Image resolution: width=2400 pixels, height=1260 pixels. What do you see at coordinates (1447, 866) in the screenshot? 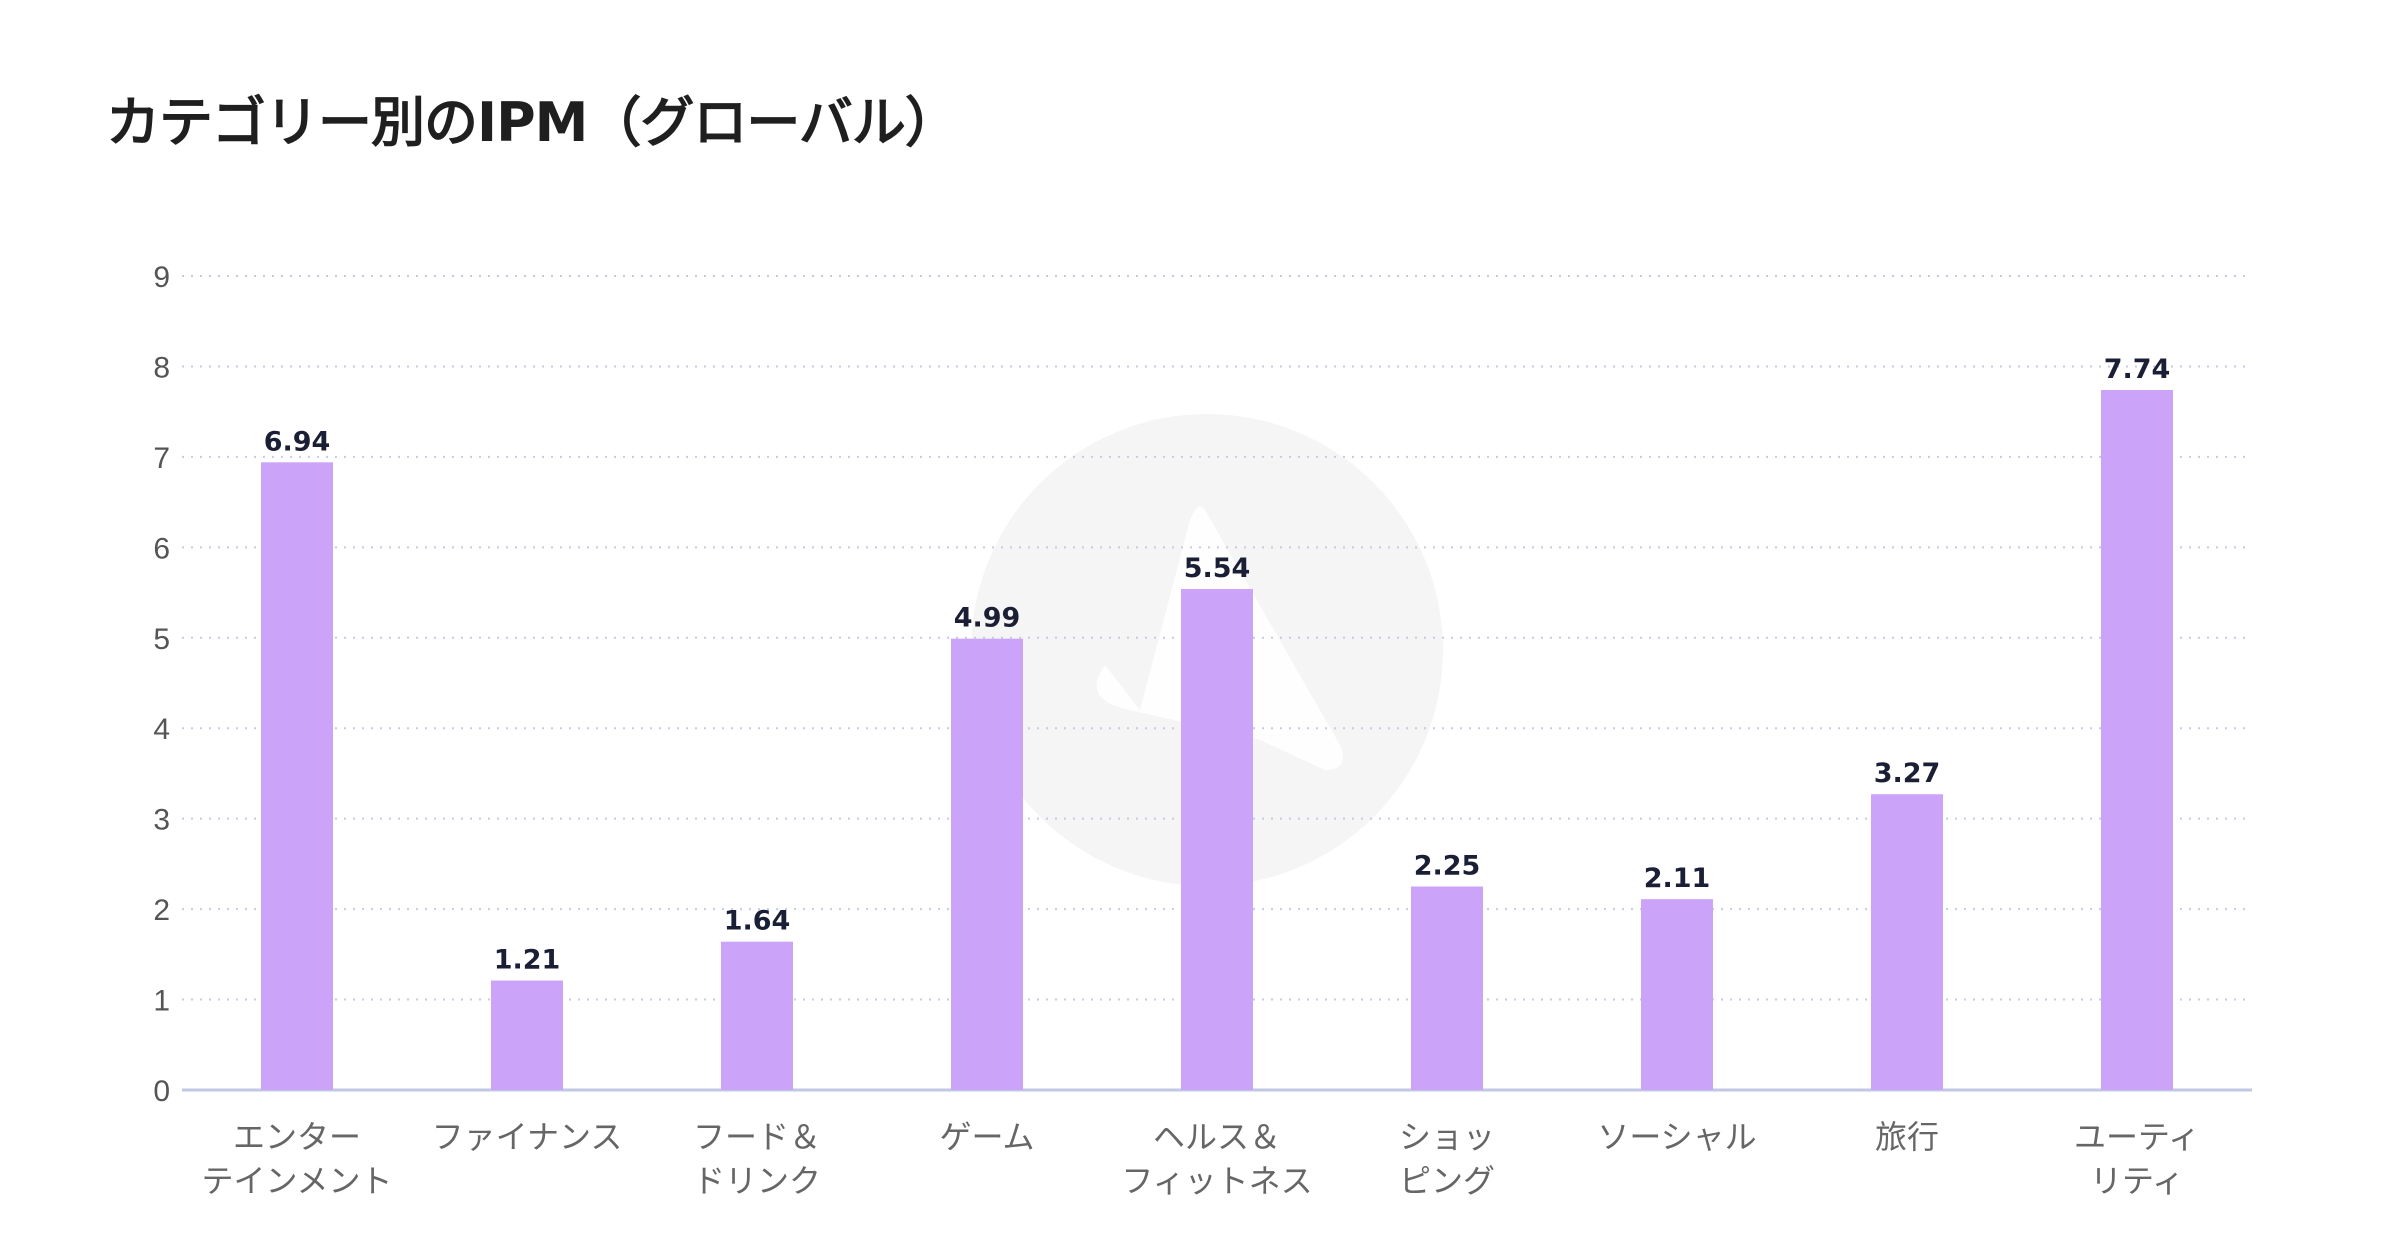
I see `data-label: 2.25` at bounding box center [1447, 866].